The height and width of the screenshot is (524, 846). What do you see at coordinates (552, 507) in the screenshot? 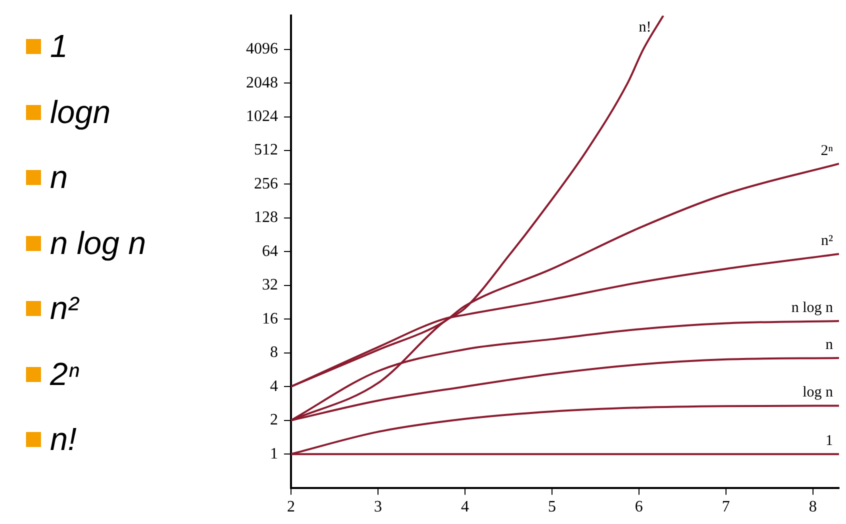
I see `x-tick-label: 5` at bounding box center [552, 507].